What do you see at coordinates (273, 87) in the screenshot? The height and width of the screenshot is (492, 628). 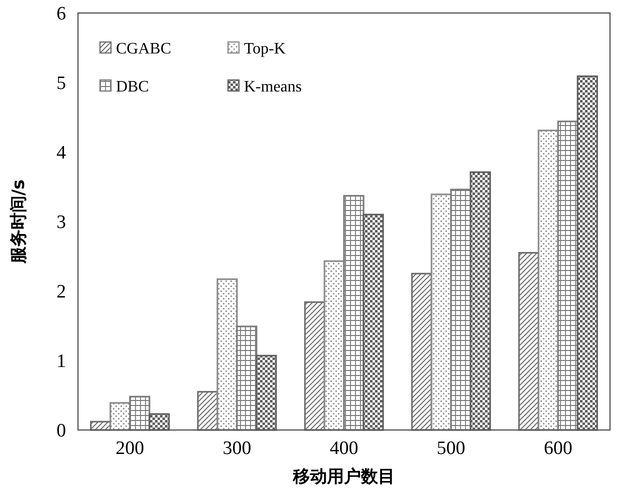 I see `legend-label: K-means` at bounding box center [273, 87].